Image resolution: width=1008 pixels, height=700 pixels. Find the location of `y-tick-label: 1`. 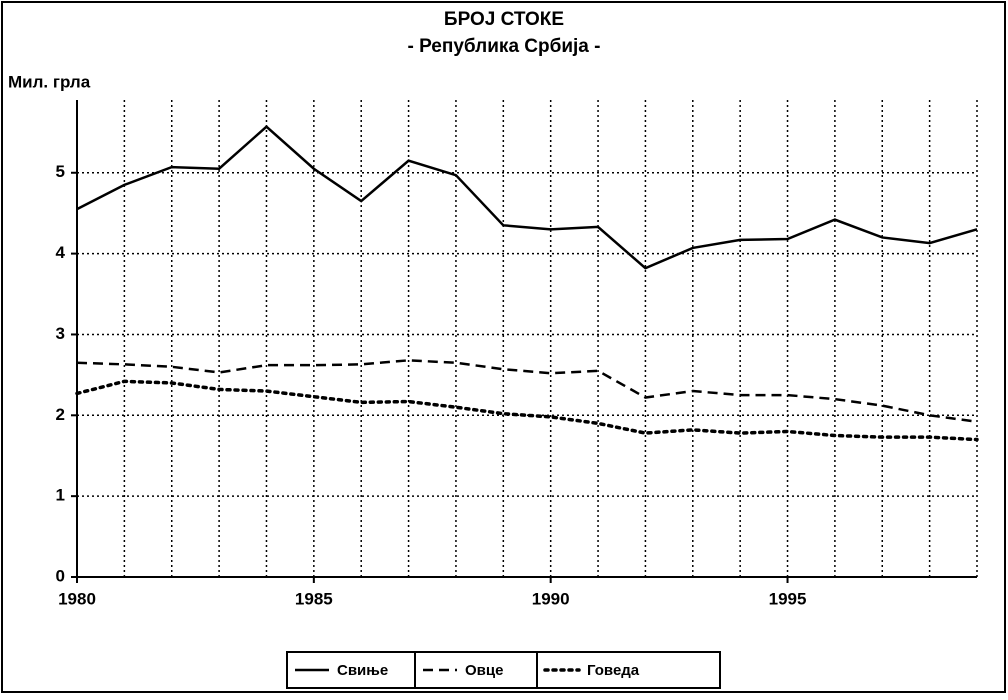

y-tick-label: 1 is located at coordinates (60, 495).